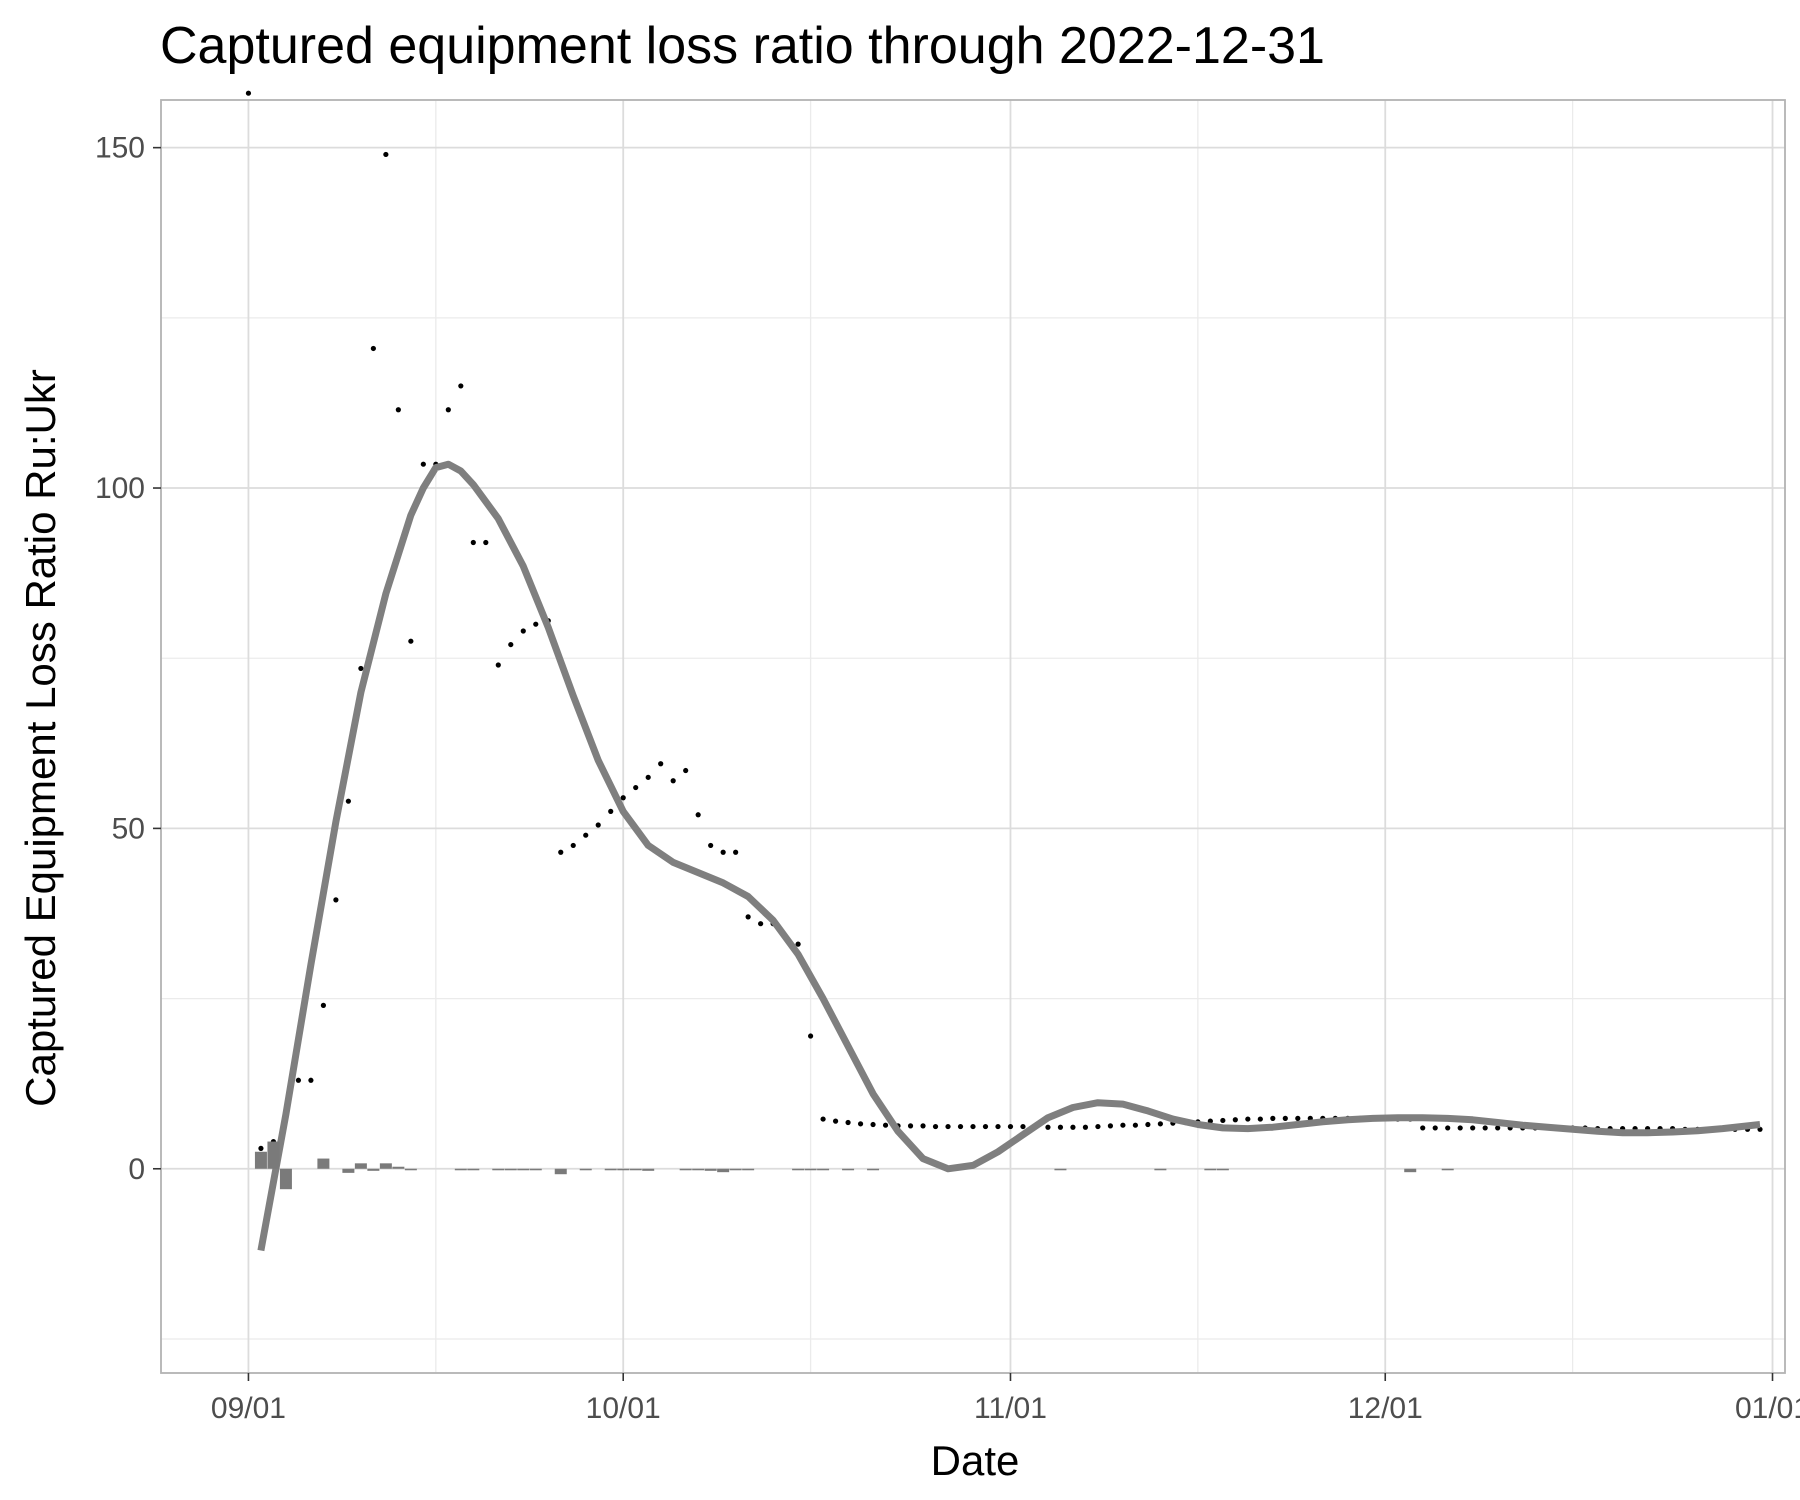 This screenshot has width=1800, height=1500. I want to click on x-axis-label: Date, so click(975, 1460).